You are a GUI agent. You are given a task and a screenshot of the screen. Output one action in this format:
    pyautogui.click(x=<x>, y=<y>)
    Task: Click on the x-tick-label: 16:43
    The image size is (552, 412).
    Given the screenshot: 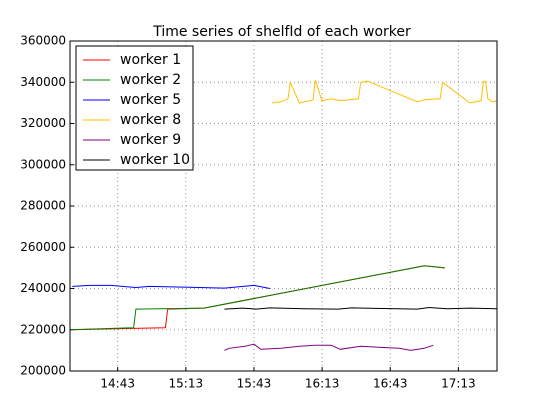 What is the action you would take?
    pyautogui.click(x=390, y=384)
    